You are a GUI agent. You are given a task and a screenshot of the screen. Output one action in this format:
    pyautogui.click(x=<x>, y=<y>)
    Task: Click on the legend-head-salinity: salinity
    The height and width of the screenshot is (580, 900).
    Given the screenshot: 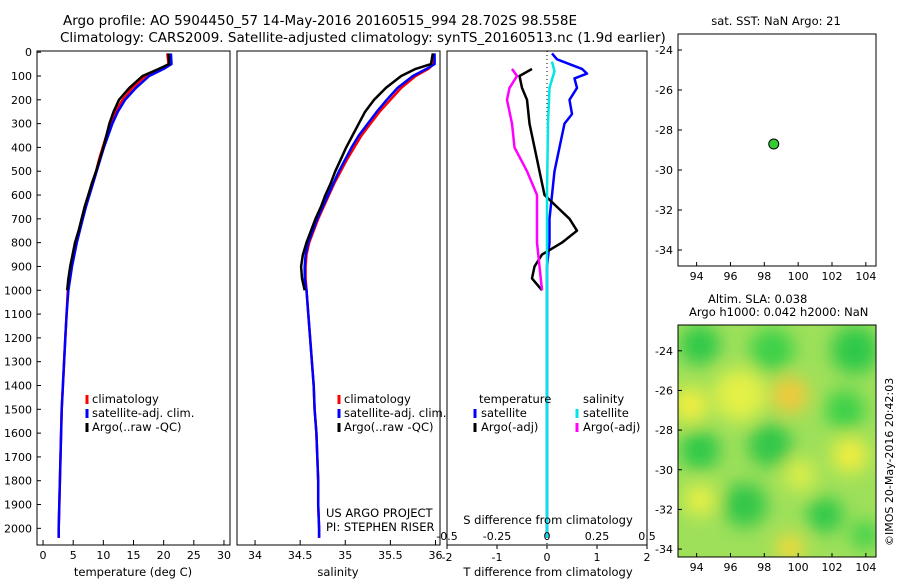 What is the action you would take?
    pyautogui.click(x=603, y=399)
    